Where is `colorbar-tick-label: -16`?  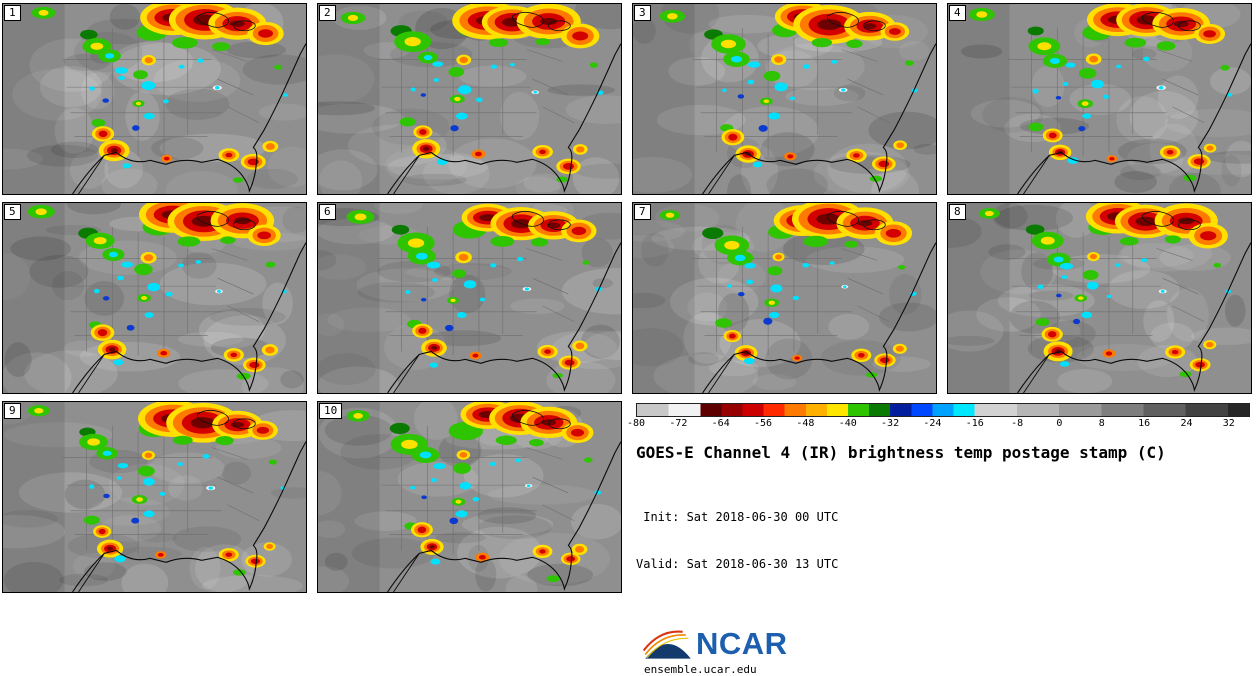 colorbar-tick-label: -16 is located at coordinates (974, 423).